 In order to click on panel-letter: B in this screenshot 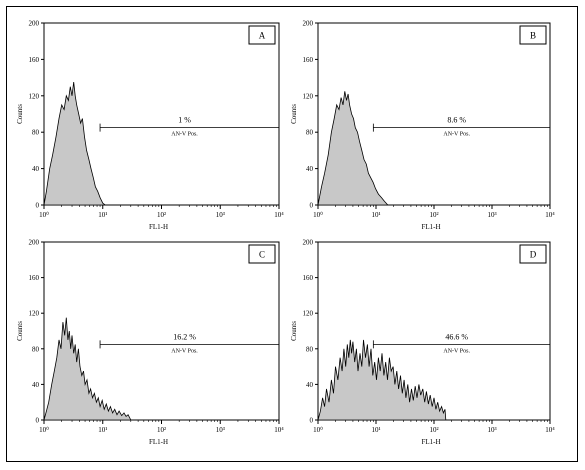, I will do `click(533, 36)`.